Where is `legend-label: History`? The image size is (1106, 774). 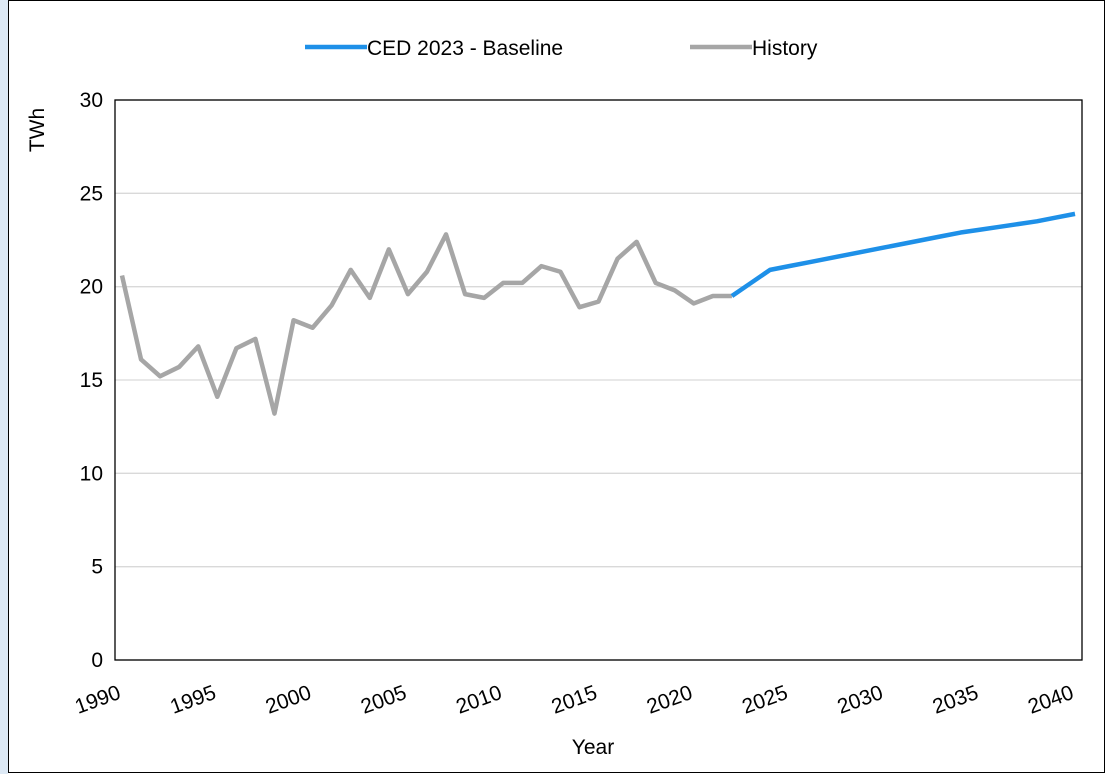 legend-label: History is located at coordinates (785, 48).